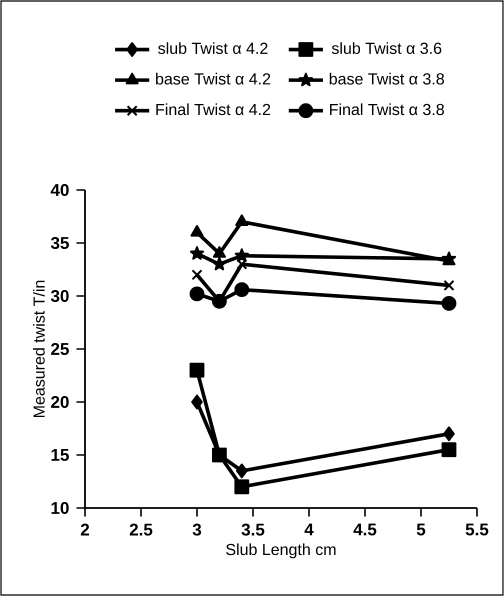  Describe the element at coordinates (59, 243) in the screenshot. I see `y-tick-label: 35` at that location.